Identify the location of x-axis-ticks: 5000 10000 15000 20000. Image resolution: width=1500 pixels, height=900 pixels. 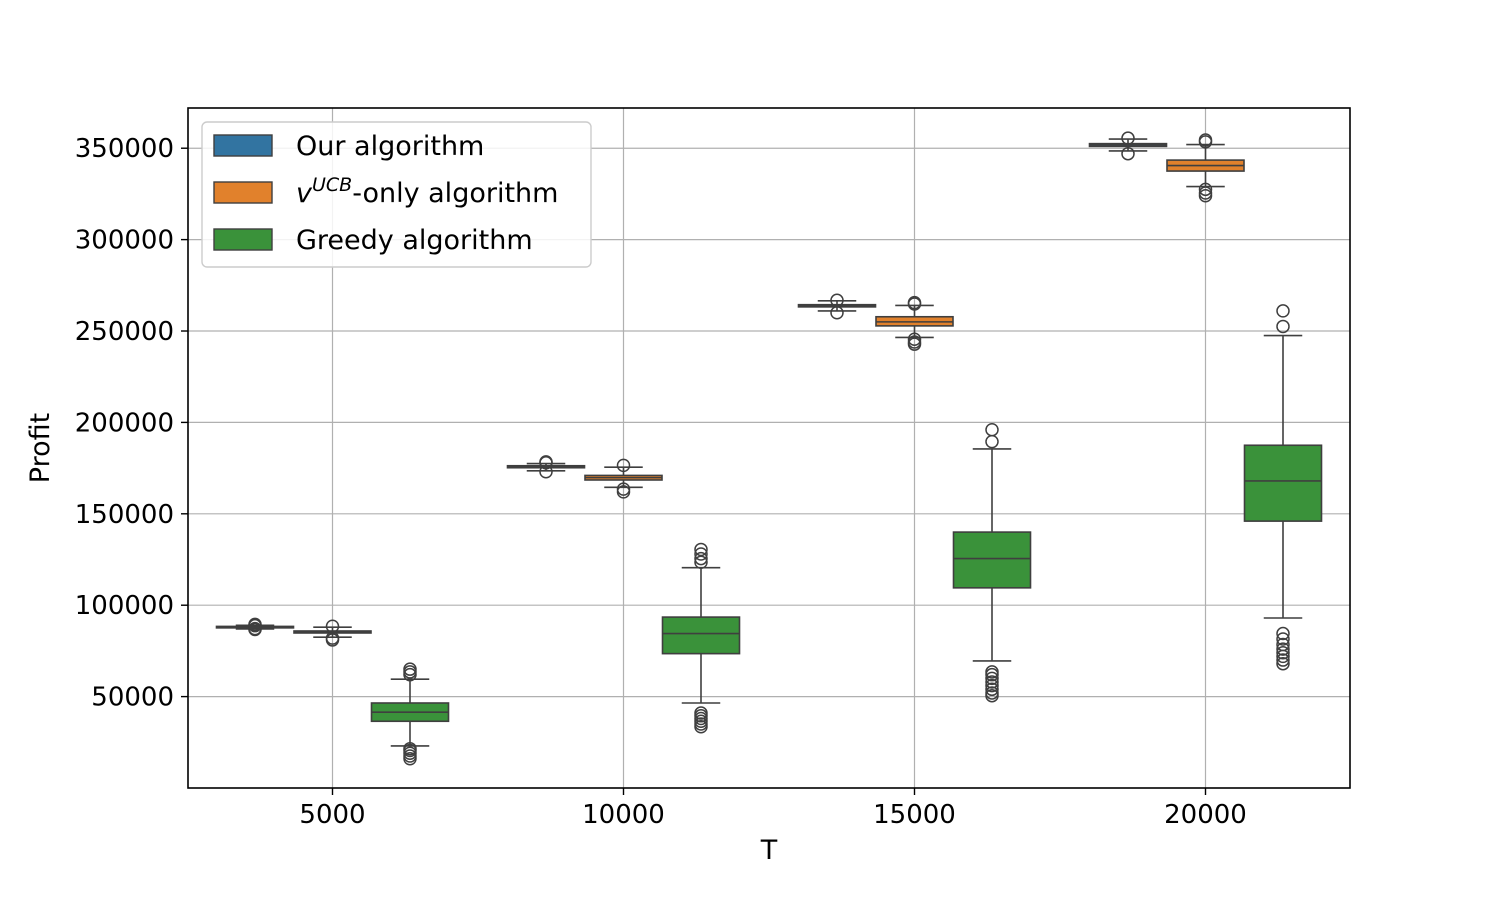
(773, 809).